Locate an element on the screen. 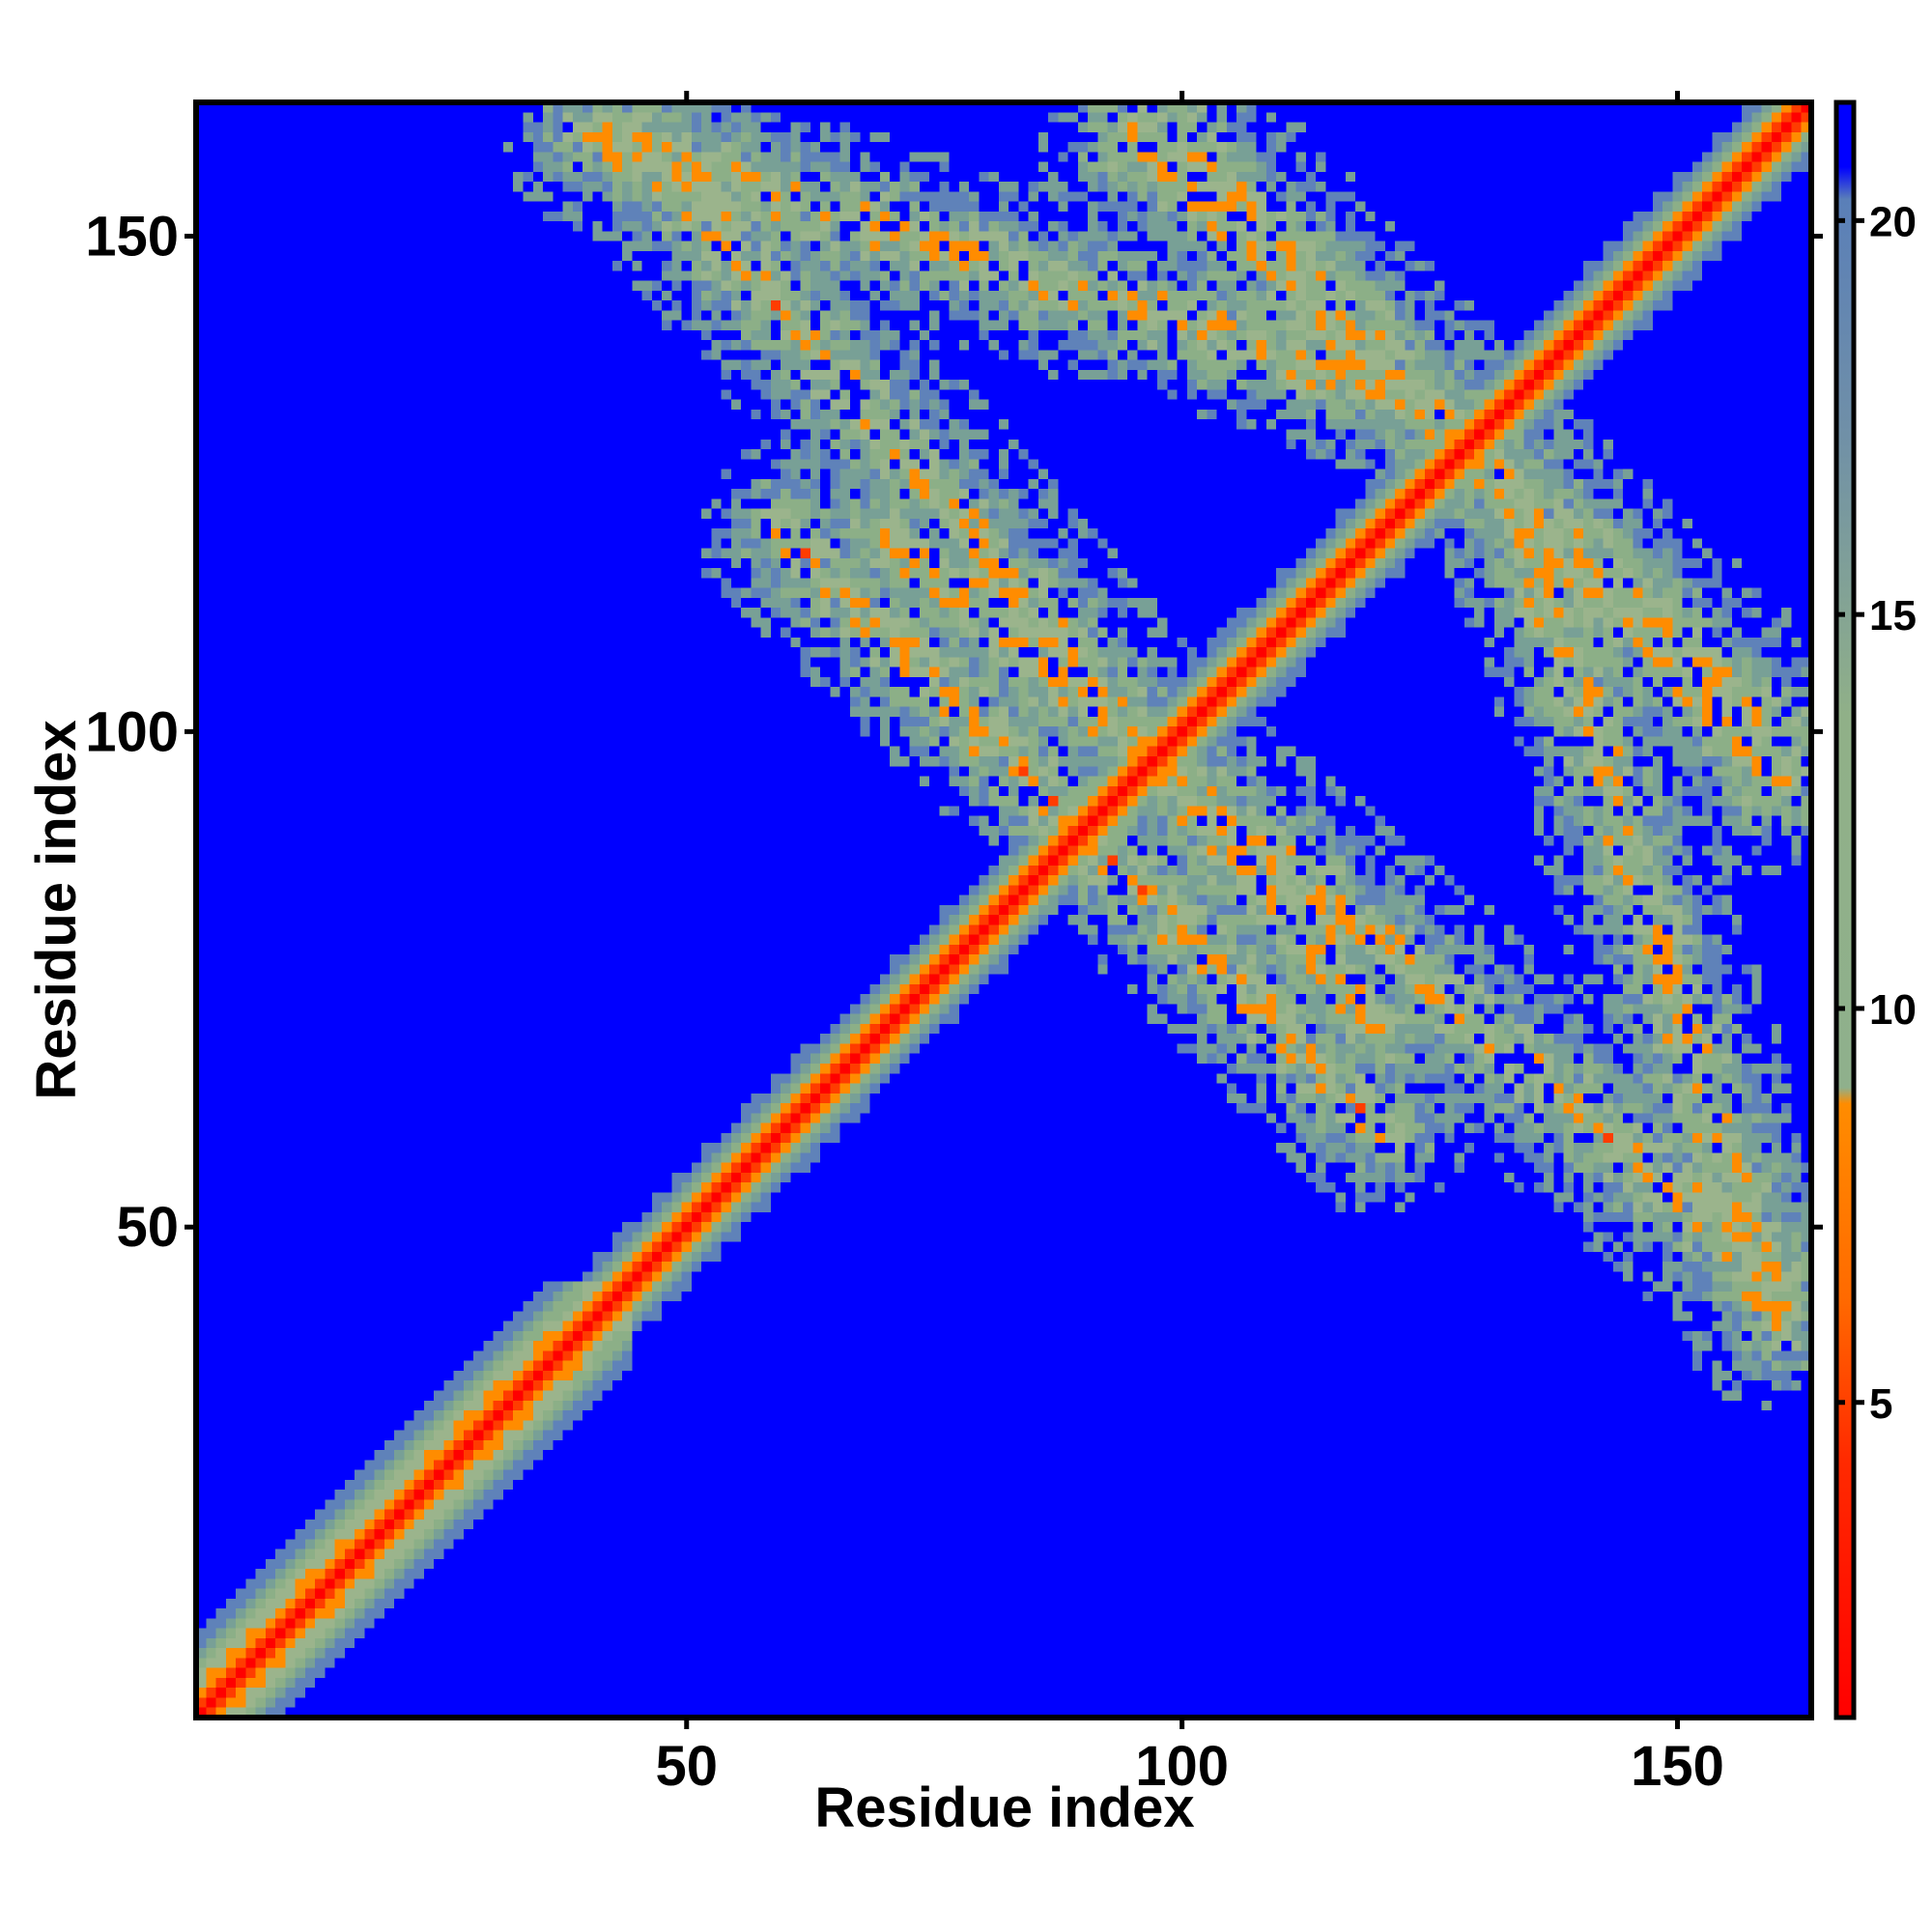 Image resolution: width=1932 pixels, height=1932 pixels. x-tick-label: 50 is located at coordinates (686, 1766).